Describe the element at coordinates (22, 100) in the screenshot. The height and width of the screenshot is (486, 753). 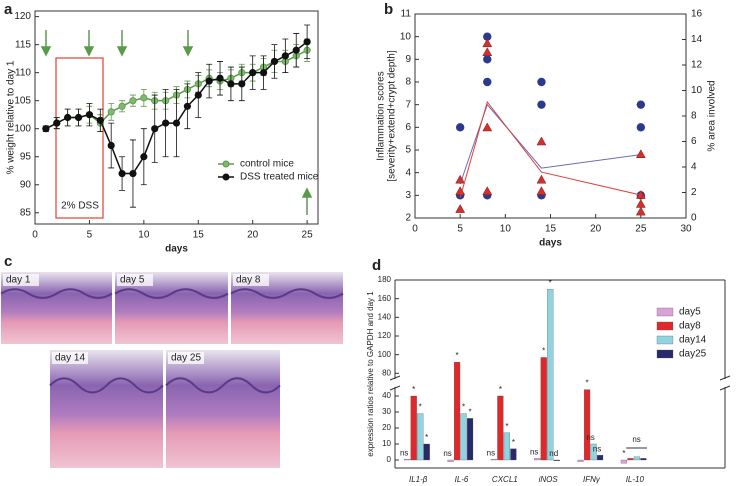
I see `y-tick-label: 105` at that location.